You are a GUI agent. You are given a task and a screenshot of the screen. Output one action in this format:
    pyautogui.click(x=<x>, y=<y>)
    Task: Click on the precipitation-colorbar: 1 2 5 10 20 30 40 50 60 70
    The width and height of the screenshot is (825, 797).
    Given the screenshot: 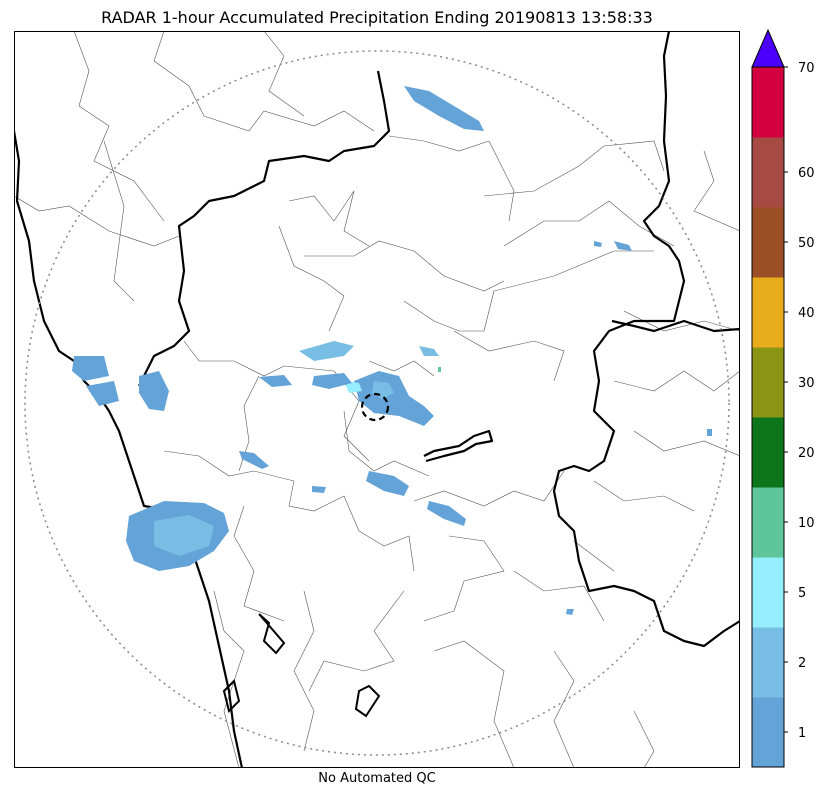 What is the action you would take?
    pyautogui.click(x=788, y=399)
    